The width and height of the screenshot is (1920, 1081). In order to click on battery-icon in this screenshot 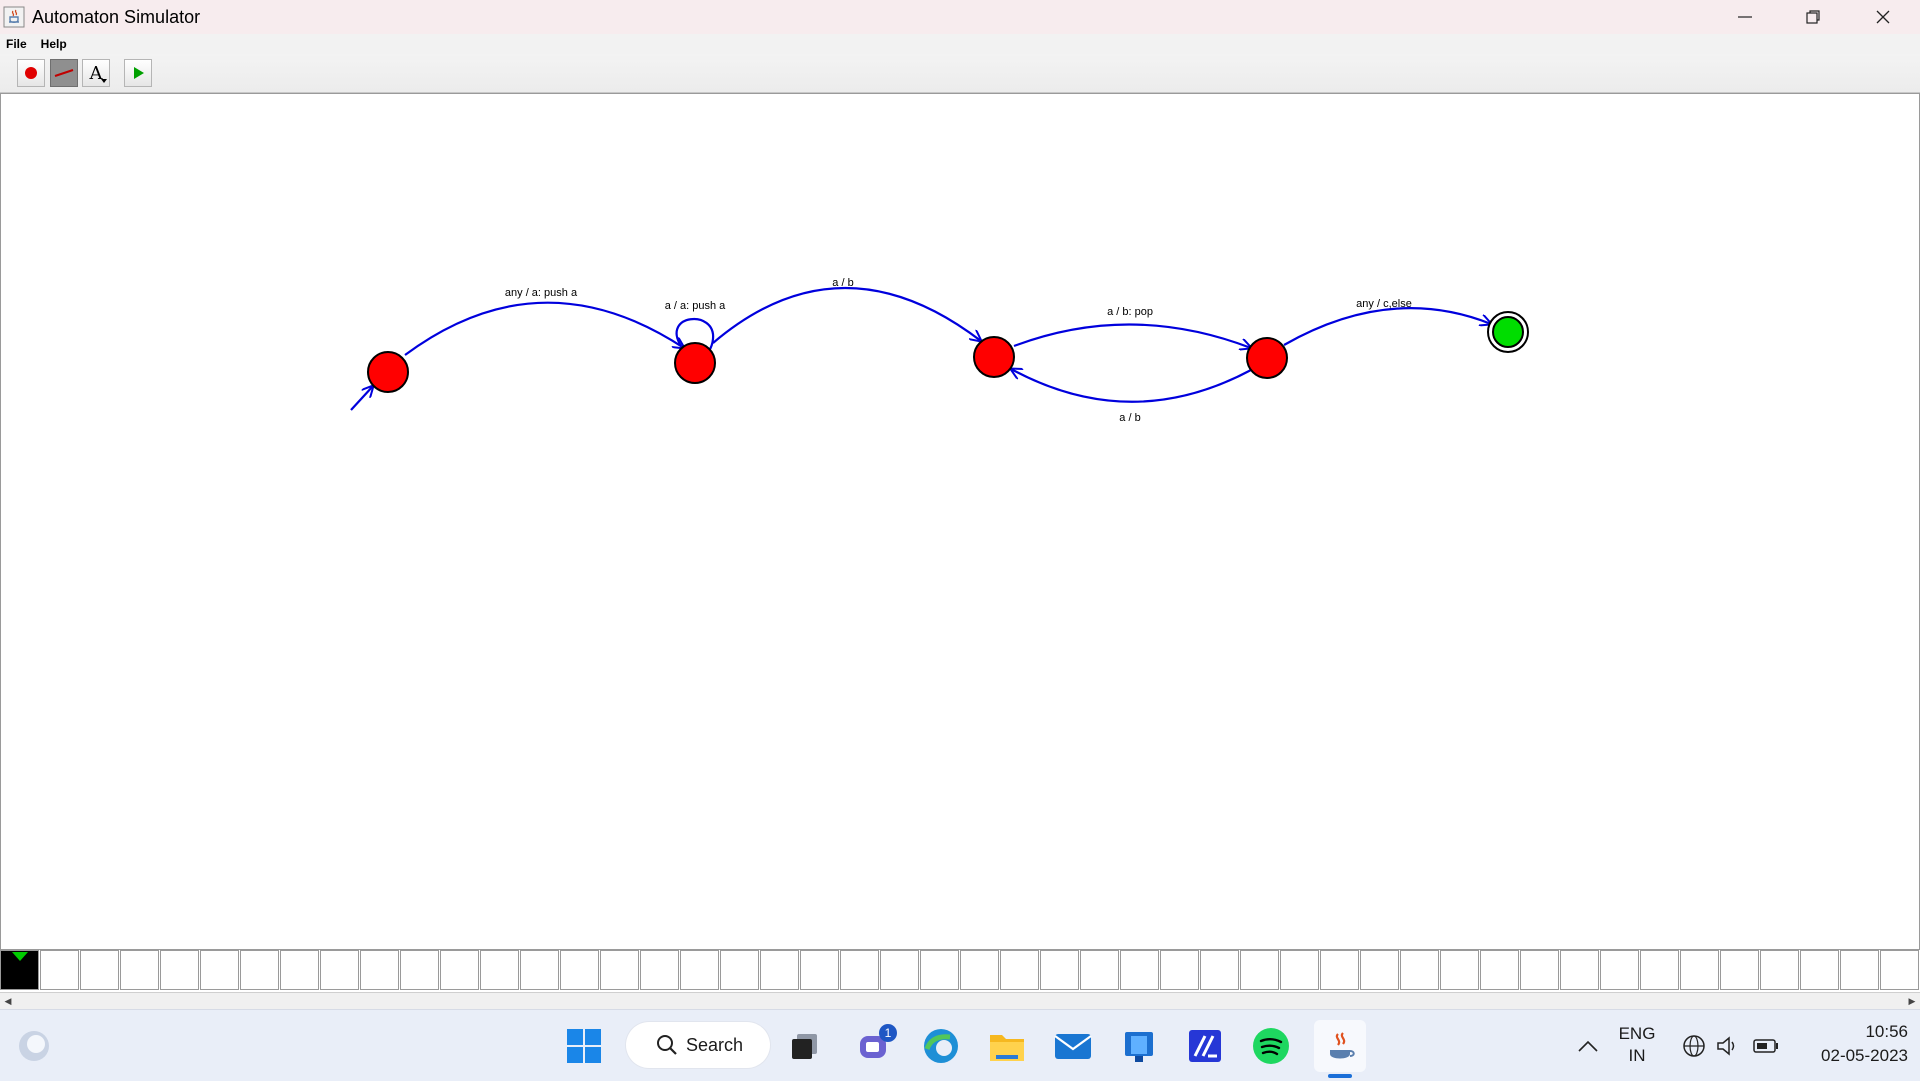, I will do `click(1766, 1046)`.